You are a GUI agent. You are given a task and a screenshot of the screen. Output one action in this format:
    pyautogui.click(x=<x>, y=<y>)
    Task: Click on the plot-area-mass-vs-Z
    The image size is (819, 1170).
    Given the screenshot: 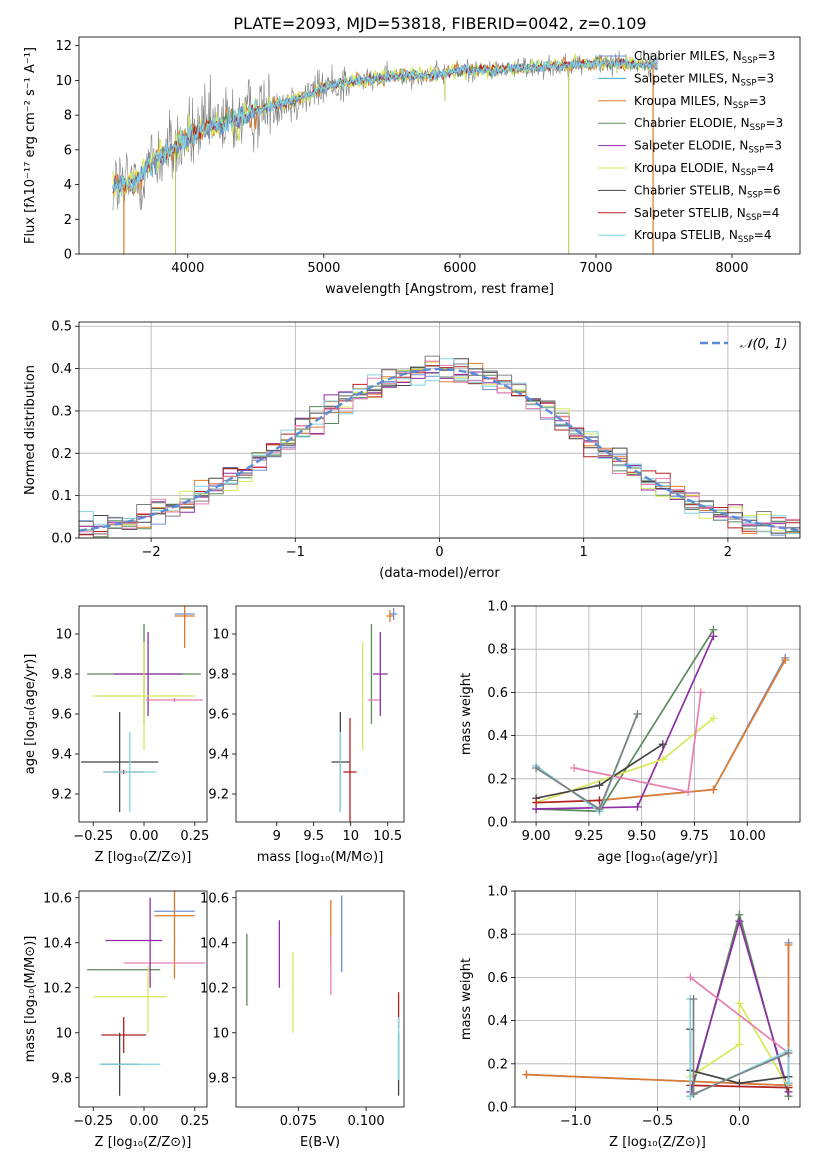 What is the action you would take?
    pyautogui.click(x=146, y=993)
    